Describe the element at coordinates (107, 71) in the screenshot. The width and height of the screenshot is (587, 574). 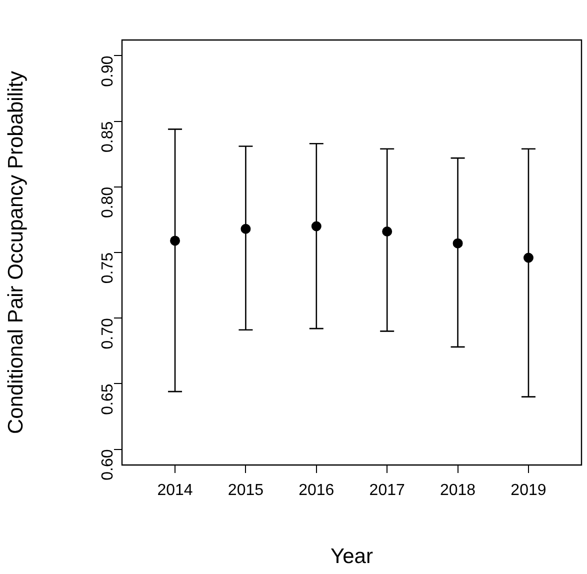
I see `y-tick-label: 0.90` at that location.